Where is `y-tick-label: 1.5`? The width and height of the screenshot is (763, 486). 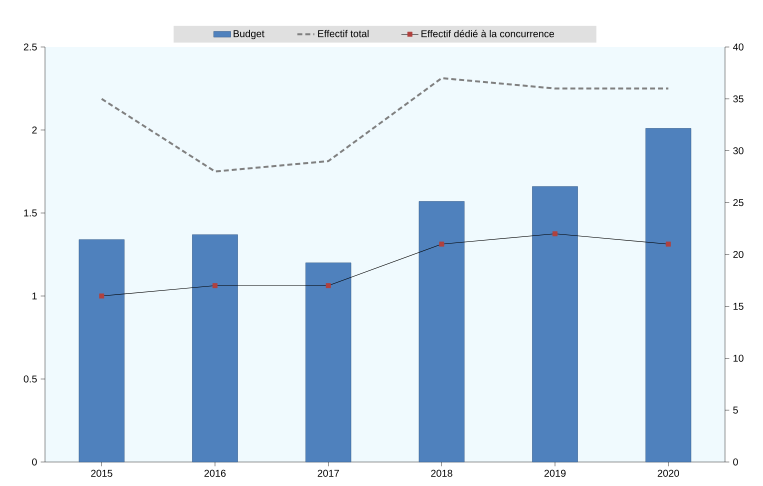
y-tick-label: 1.5 is located at coordinates (30, 213).